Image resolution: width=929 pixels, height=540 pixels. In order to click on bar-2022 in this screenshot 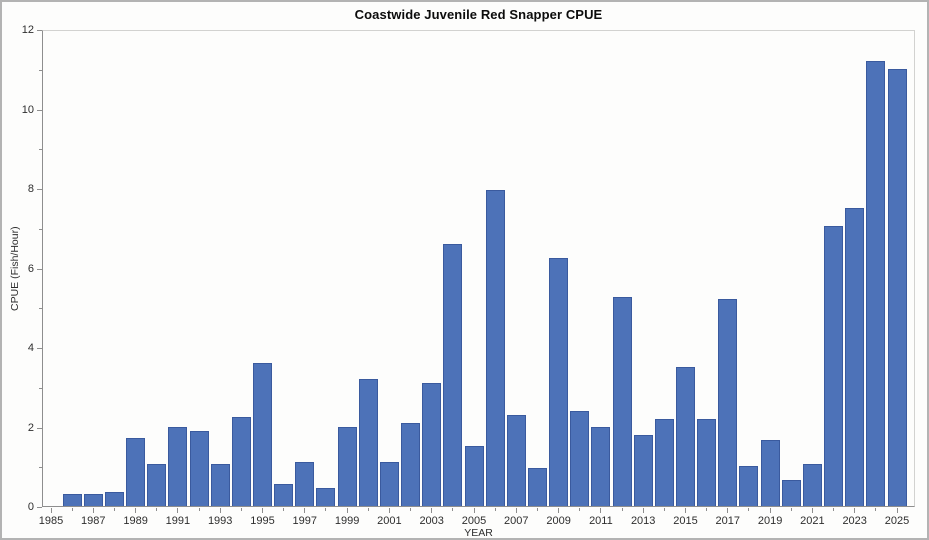, I will do `click(833, 365)`.